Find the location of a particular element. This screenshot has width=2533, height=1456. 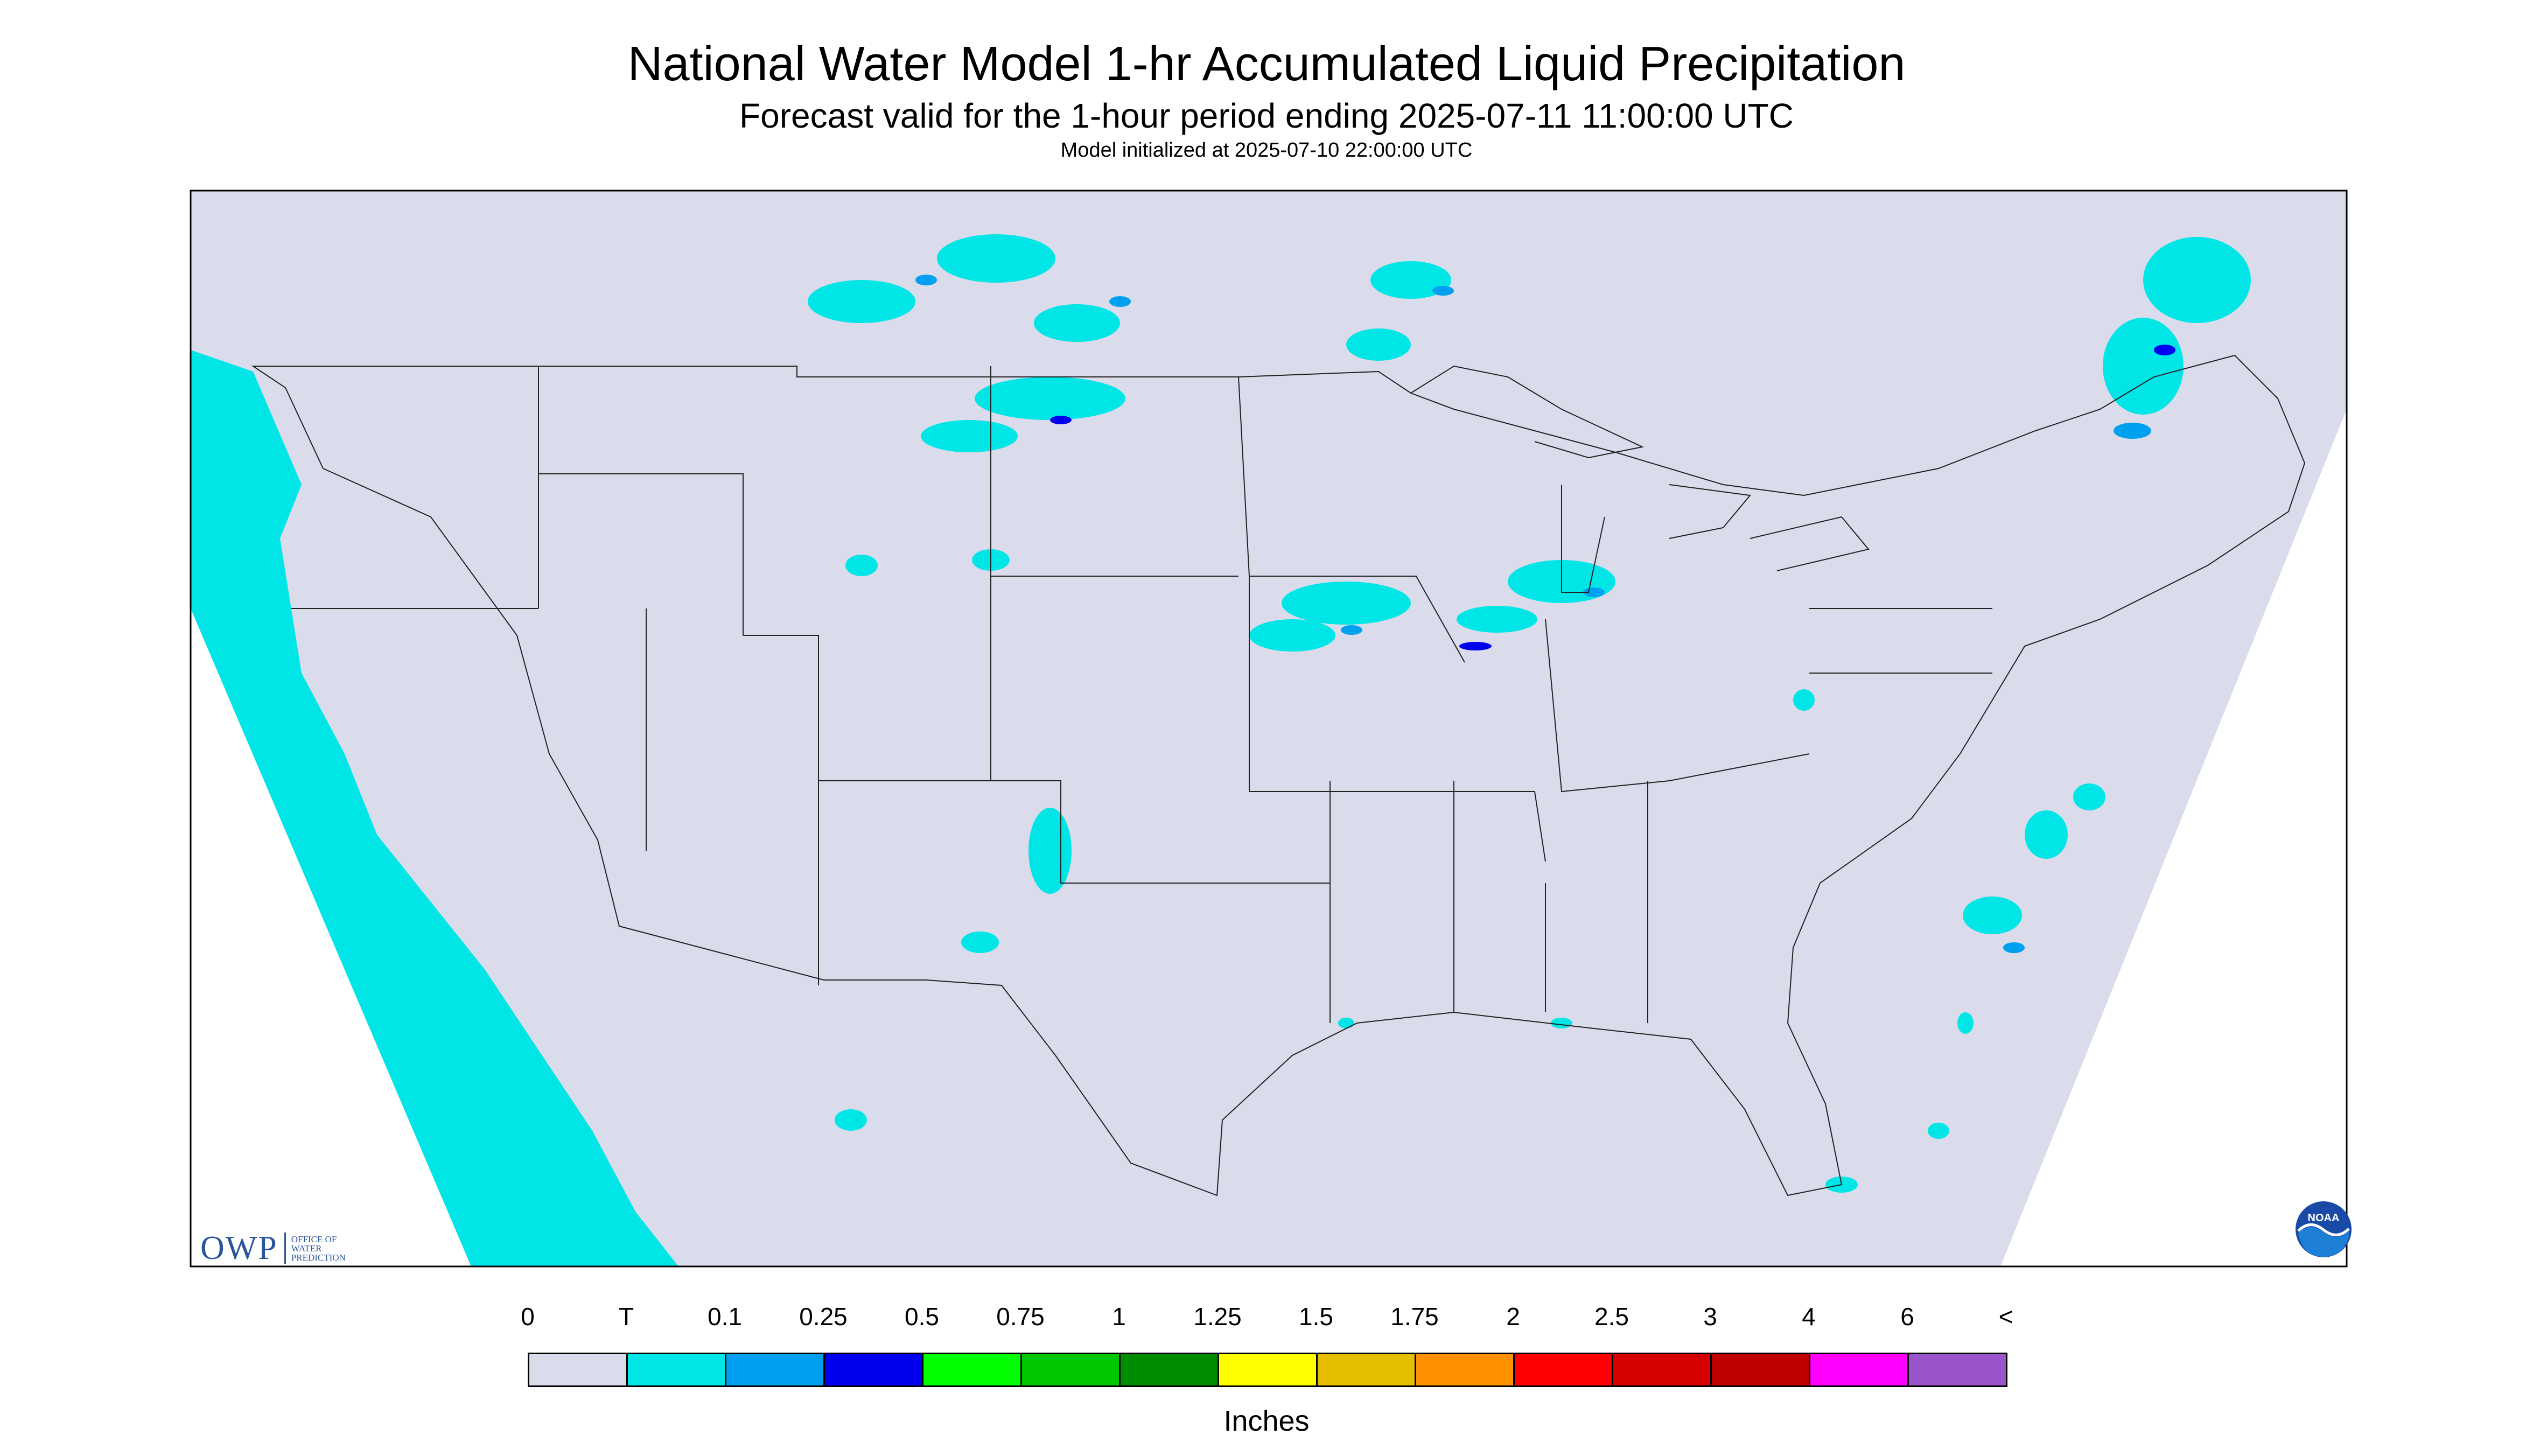

legend-tick-label: 0.1 is located at coordinates (725, 1317).